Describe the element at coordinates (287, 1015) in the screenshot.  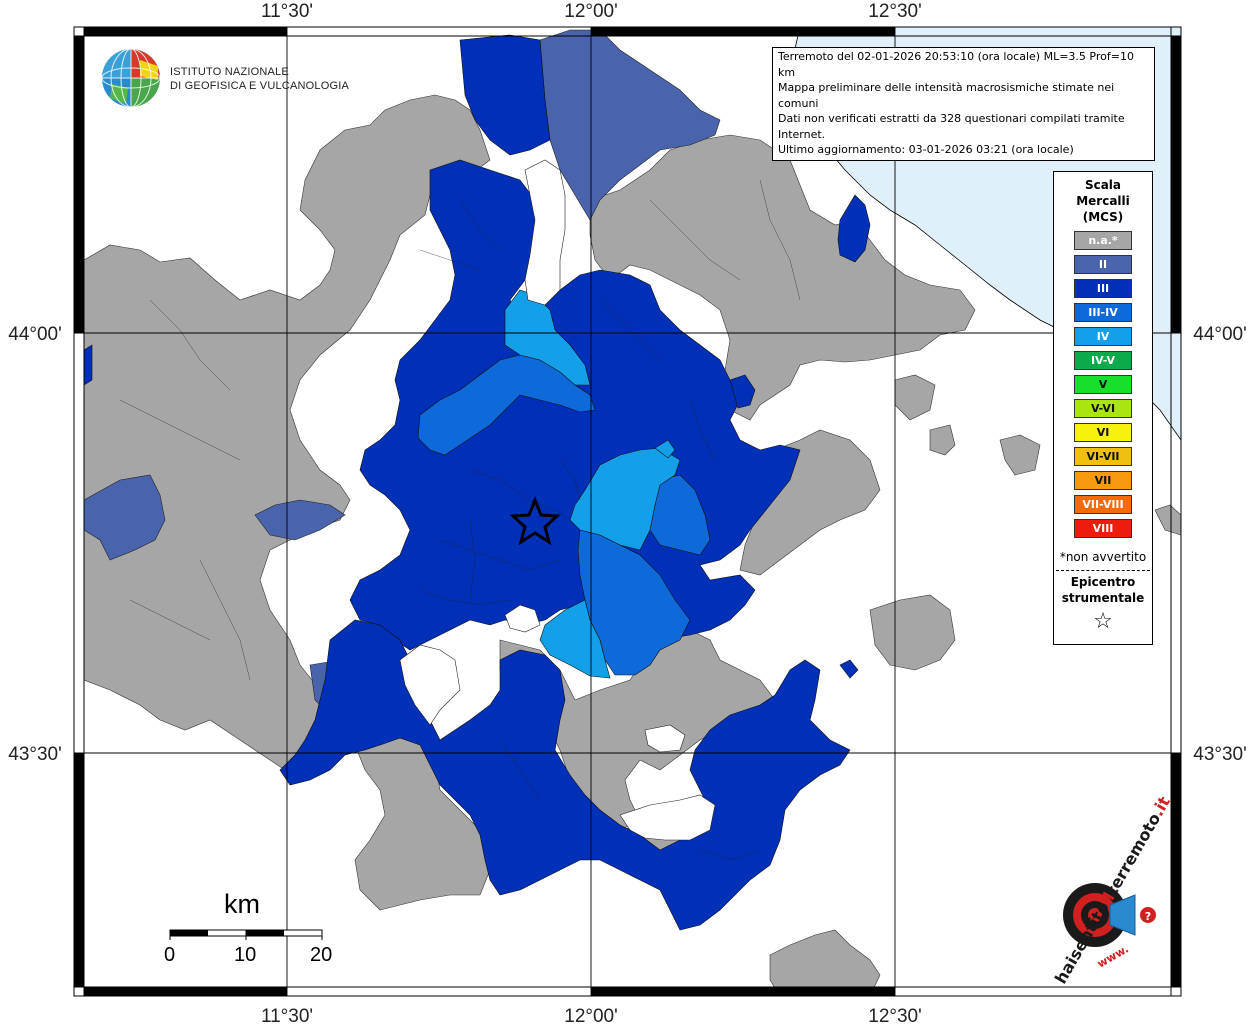
I see `coord-bottom-1: 11°30'` at that location.